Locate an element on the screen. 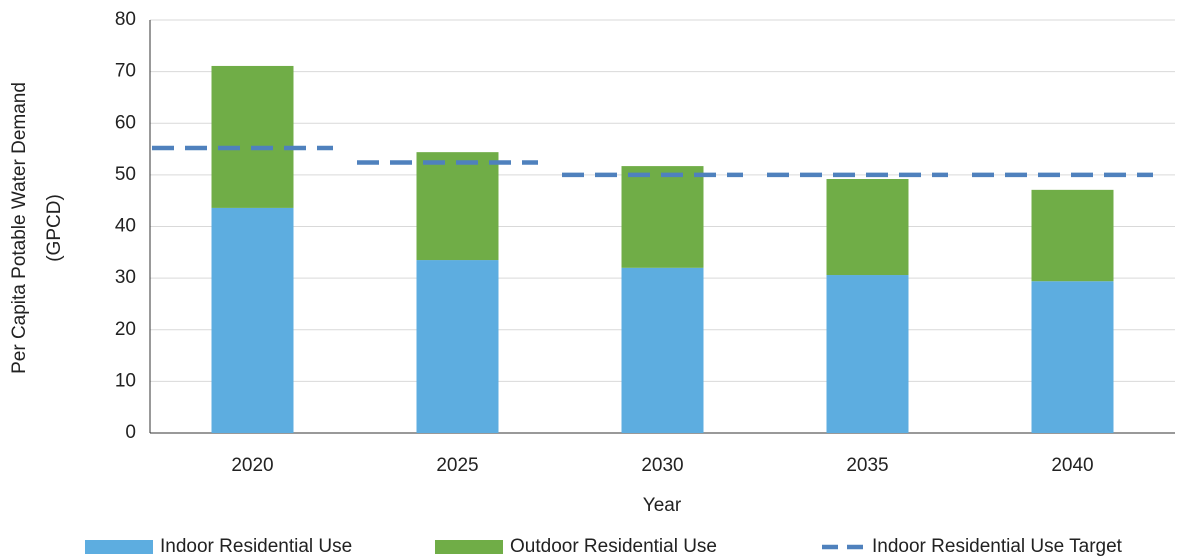 The image size is (1200, 558). y-tick-label: 70 is located at coordinates (125, 71).